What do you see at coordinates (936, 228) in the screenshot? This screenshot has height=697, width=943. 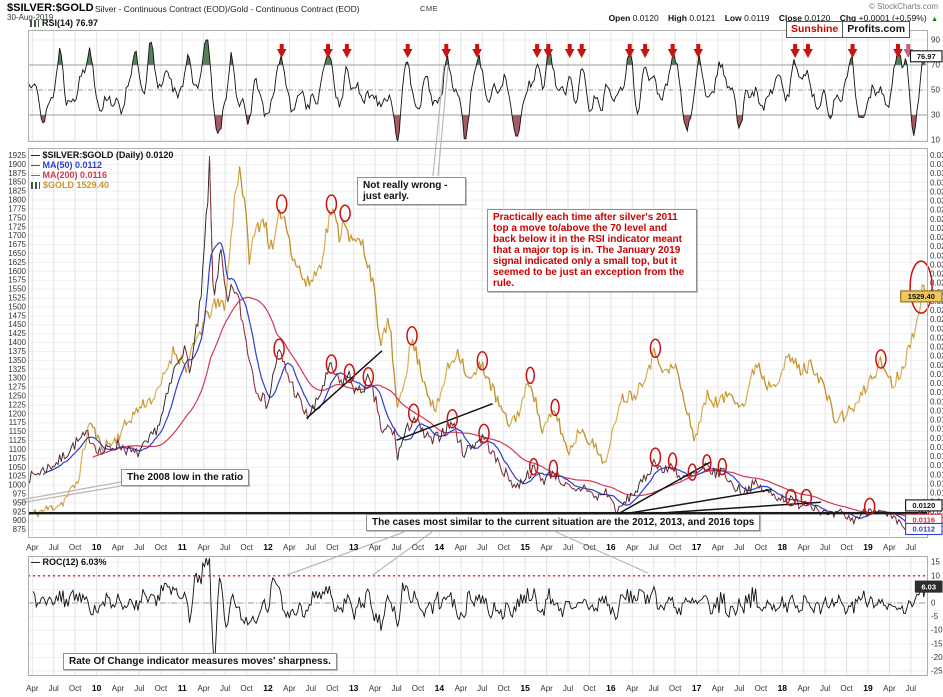 I see `svg-text: 0.0275` at bounding box center [936, 228].